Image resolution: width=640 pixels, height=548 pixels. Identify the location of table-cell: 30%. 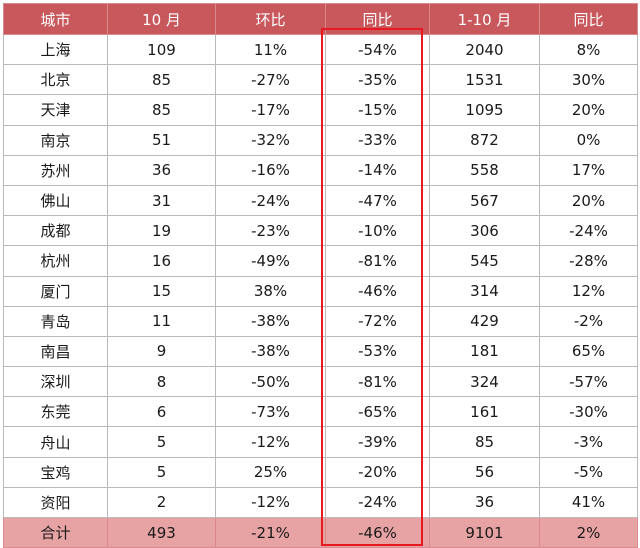
(588, 80).